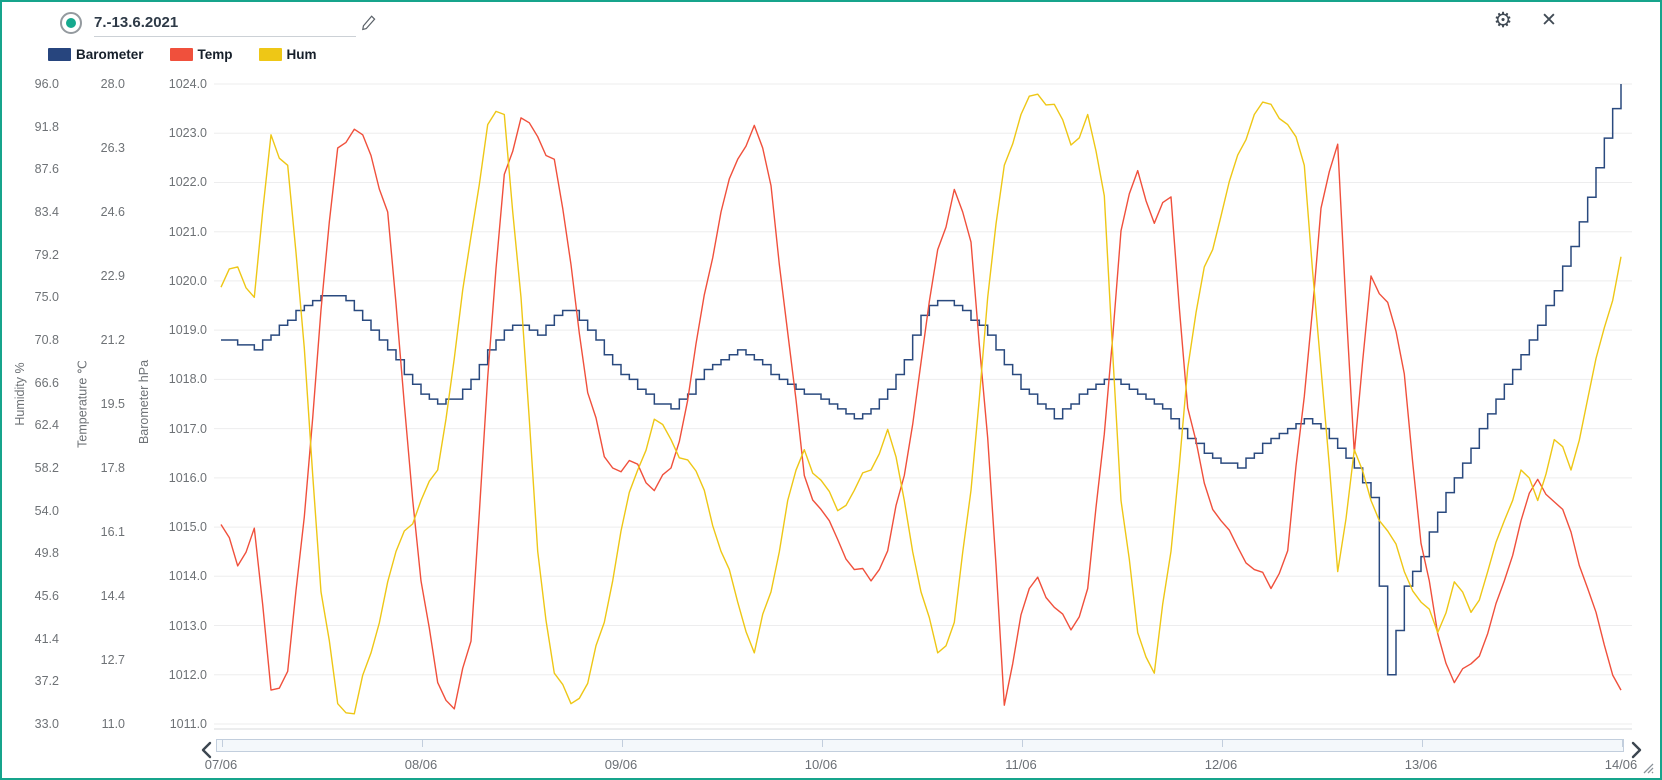 This screenshot has height=780, width=1662. I want to click on humidity-tick-label: 49.8, so click(46, 553).